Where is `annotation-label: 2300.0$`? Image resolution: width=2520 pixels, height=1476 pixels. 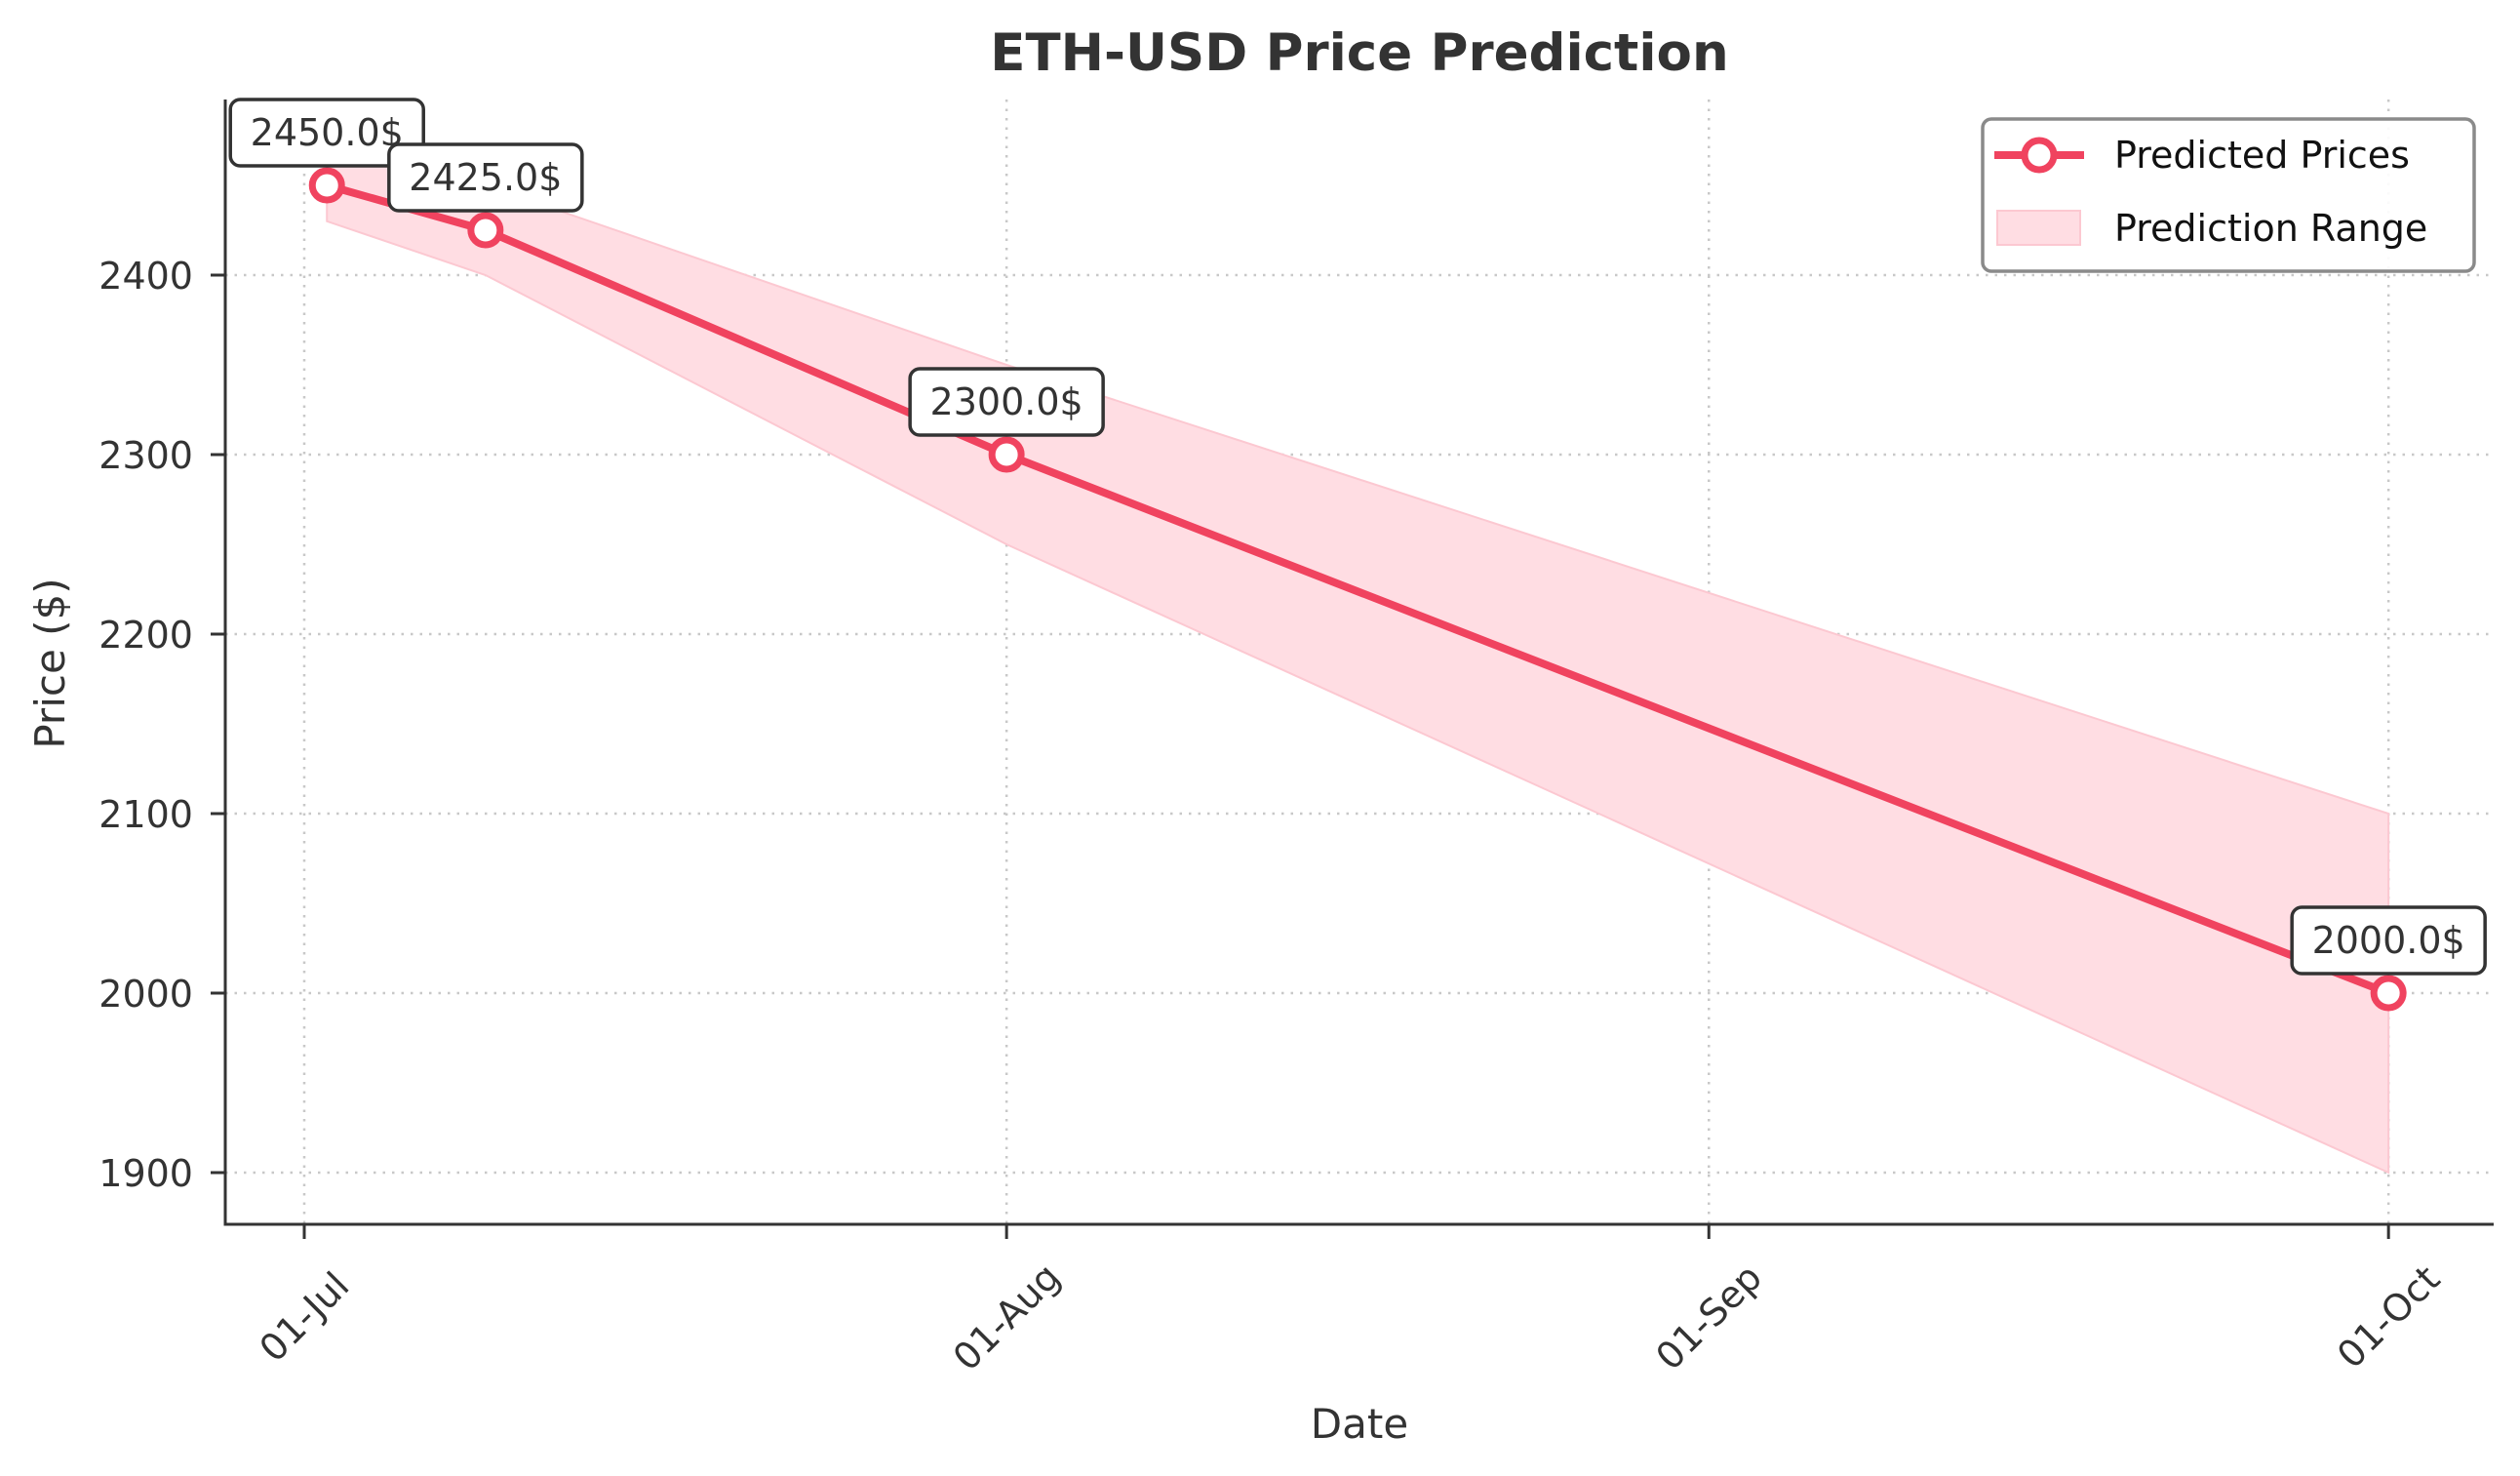
annotation-label: 2300.0$ is located at coordinates (1007, 401).